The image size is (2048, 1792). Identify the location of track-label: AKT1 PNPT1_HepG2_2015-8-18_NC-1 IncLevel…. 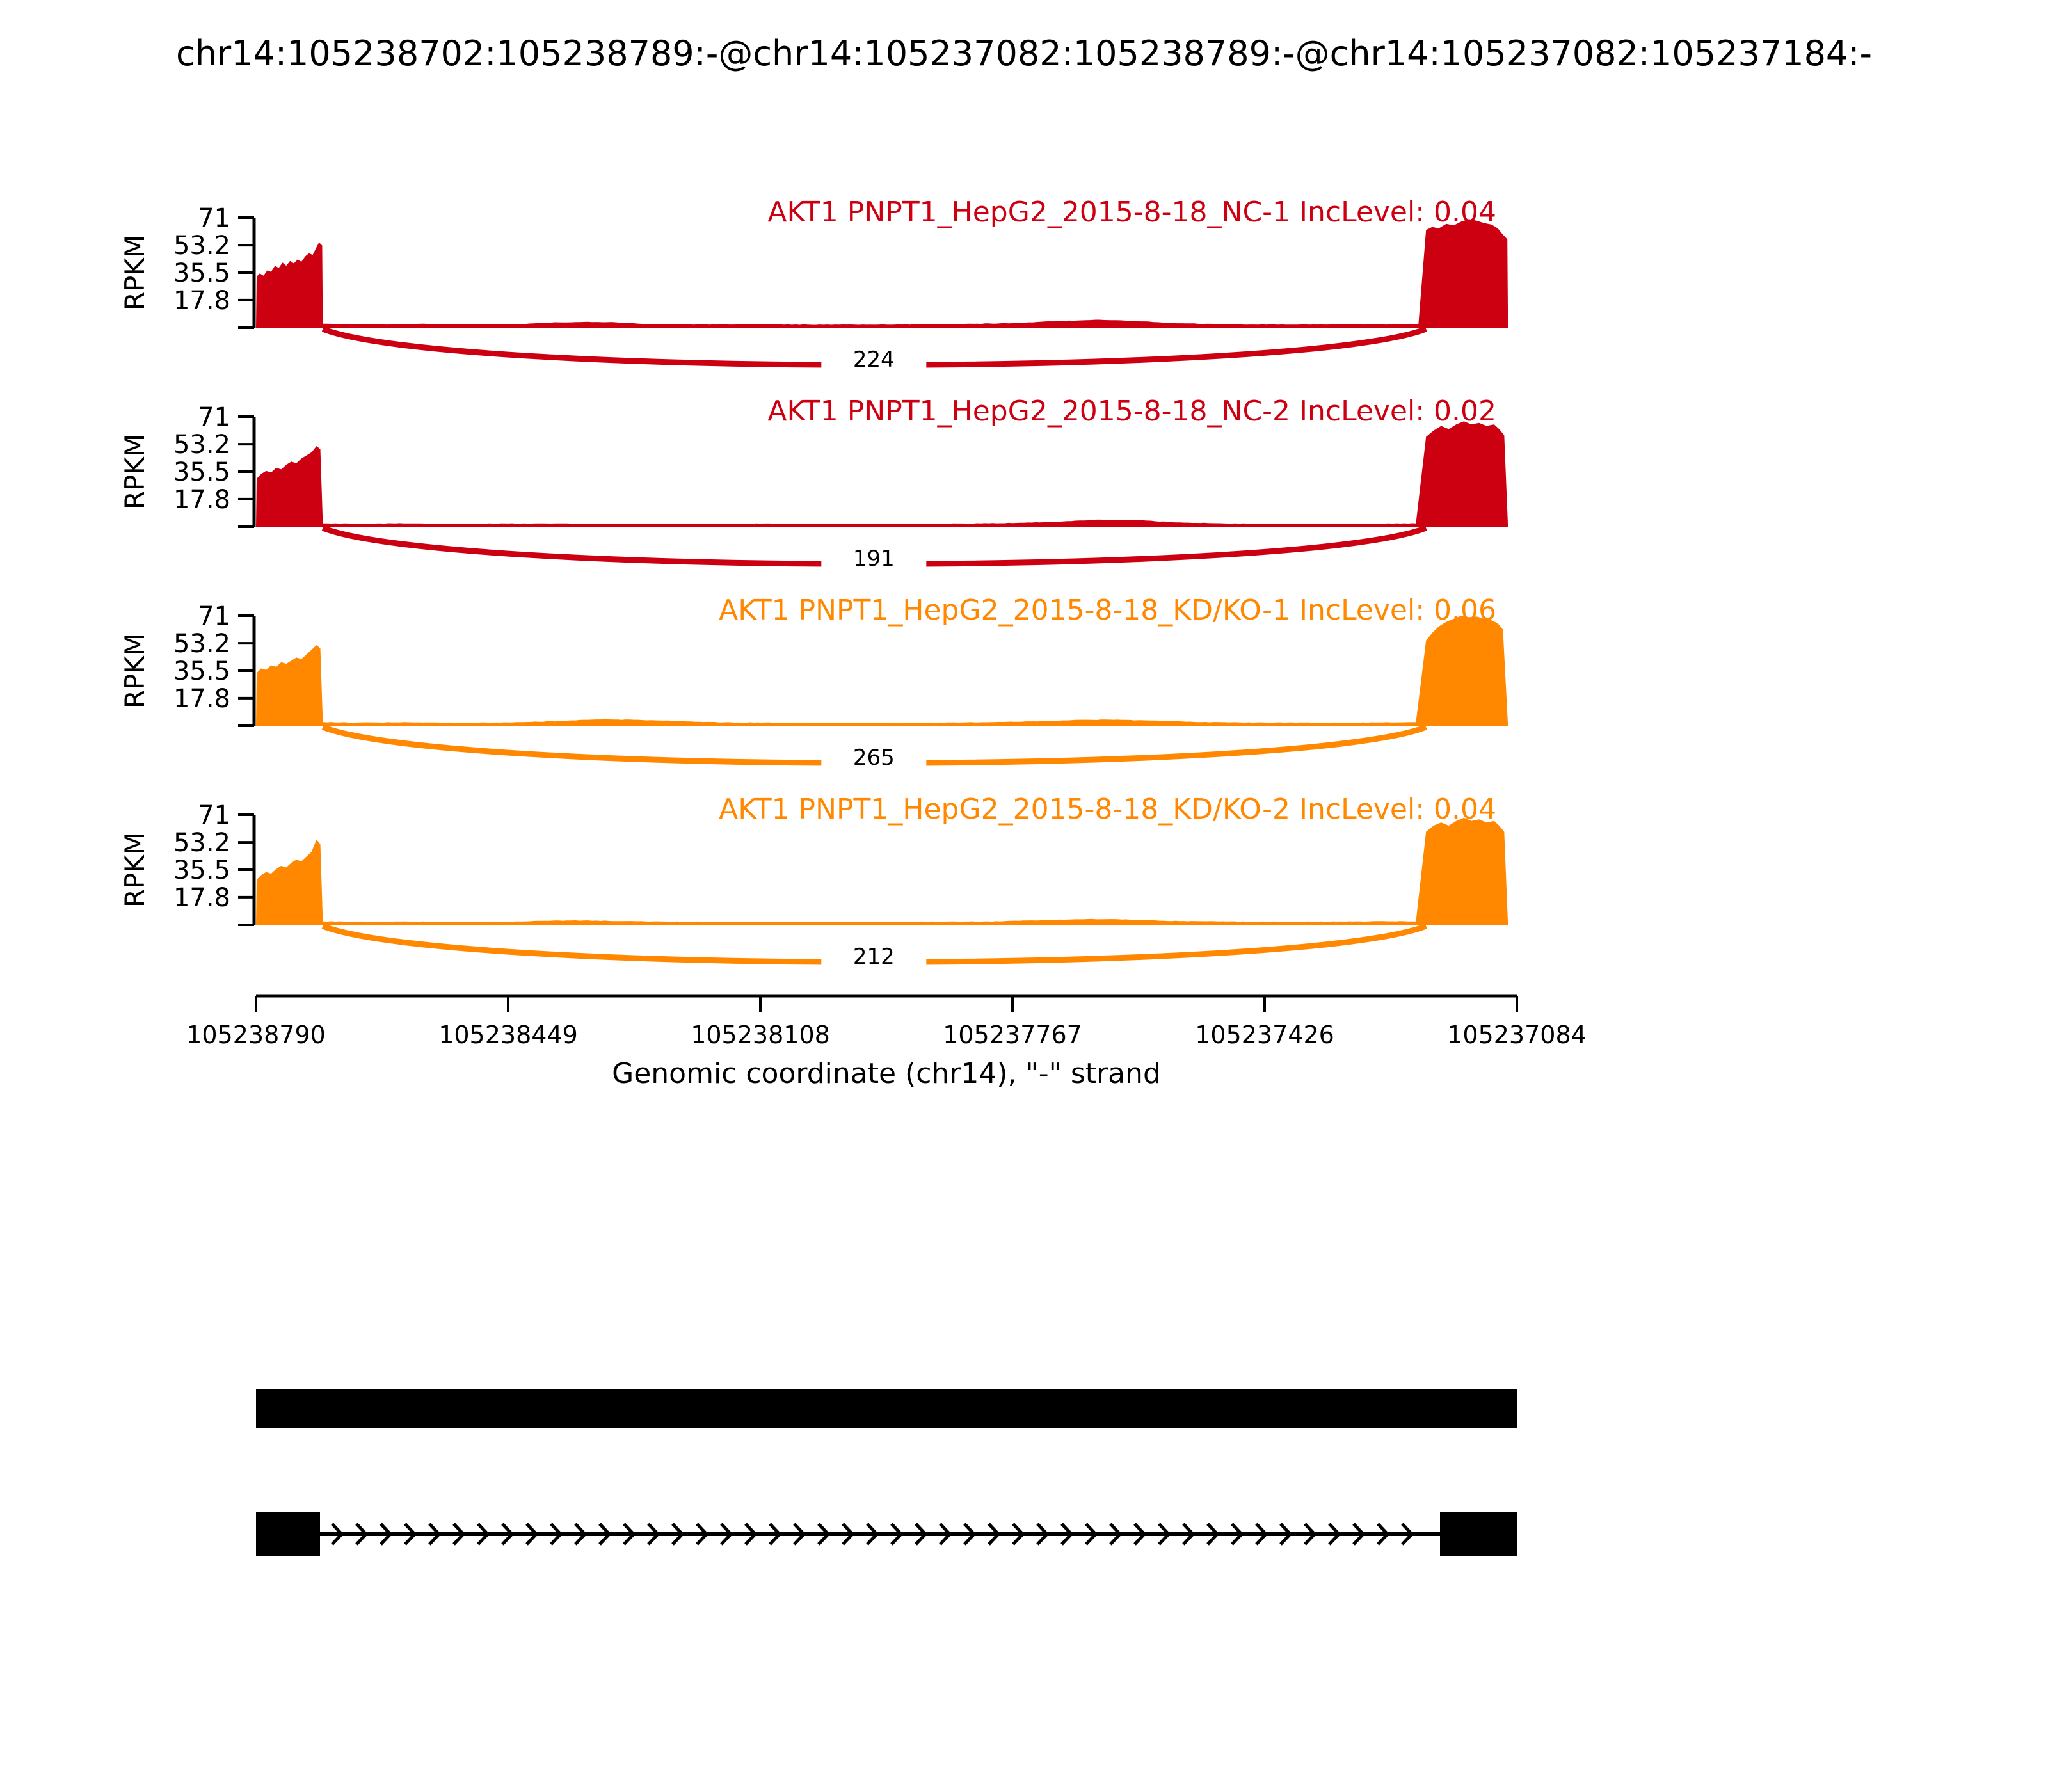
(1131, 212).